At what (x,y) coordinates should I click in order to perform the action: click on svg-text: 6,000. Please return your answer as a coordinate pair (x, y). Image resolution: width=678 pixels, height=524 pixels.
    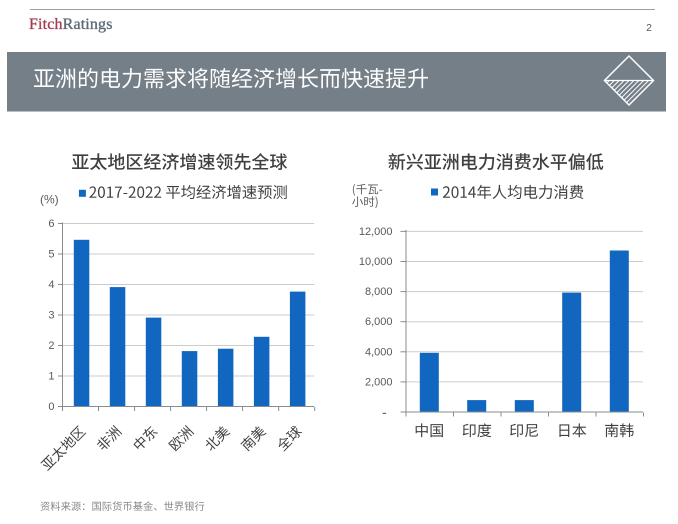
    Looking at the image, I should click on (379, 322).